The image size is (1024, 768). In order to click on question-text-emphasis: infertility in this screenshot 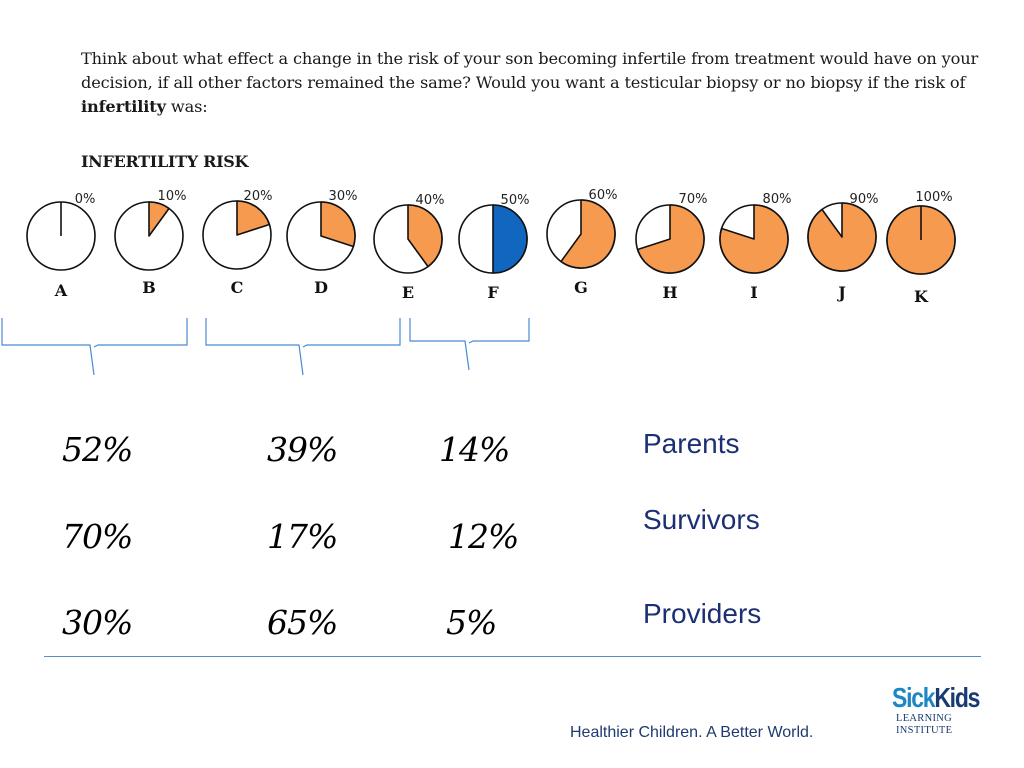, I will do `click(123, 106)`.